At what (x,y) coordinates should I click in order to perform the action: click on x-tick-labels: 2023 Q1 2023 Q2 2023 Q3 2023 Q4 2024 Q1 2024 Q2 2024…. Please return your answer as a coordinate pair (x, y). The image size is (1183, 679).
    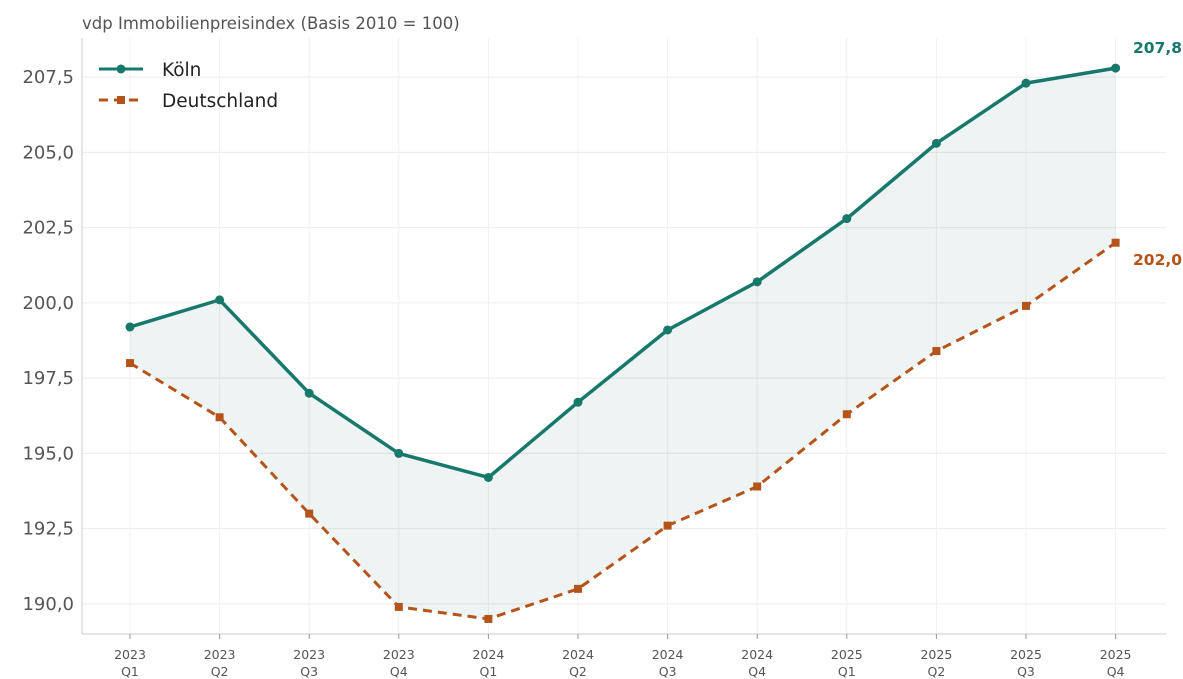
    Looking at the image, I should click on (623, 656).